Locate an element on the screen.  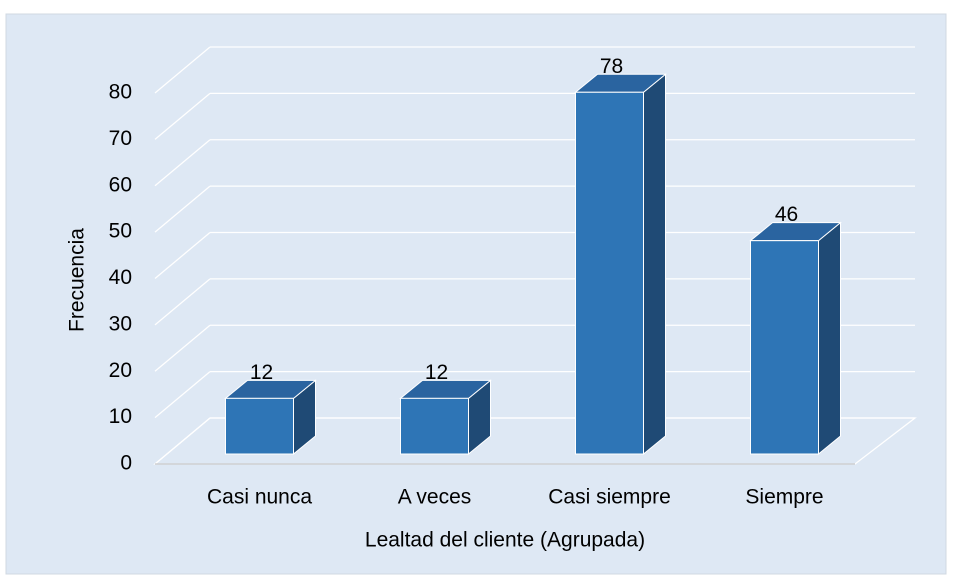
x-tick-label: Siempre is located at coordinates (784, 497).